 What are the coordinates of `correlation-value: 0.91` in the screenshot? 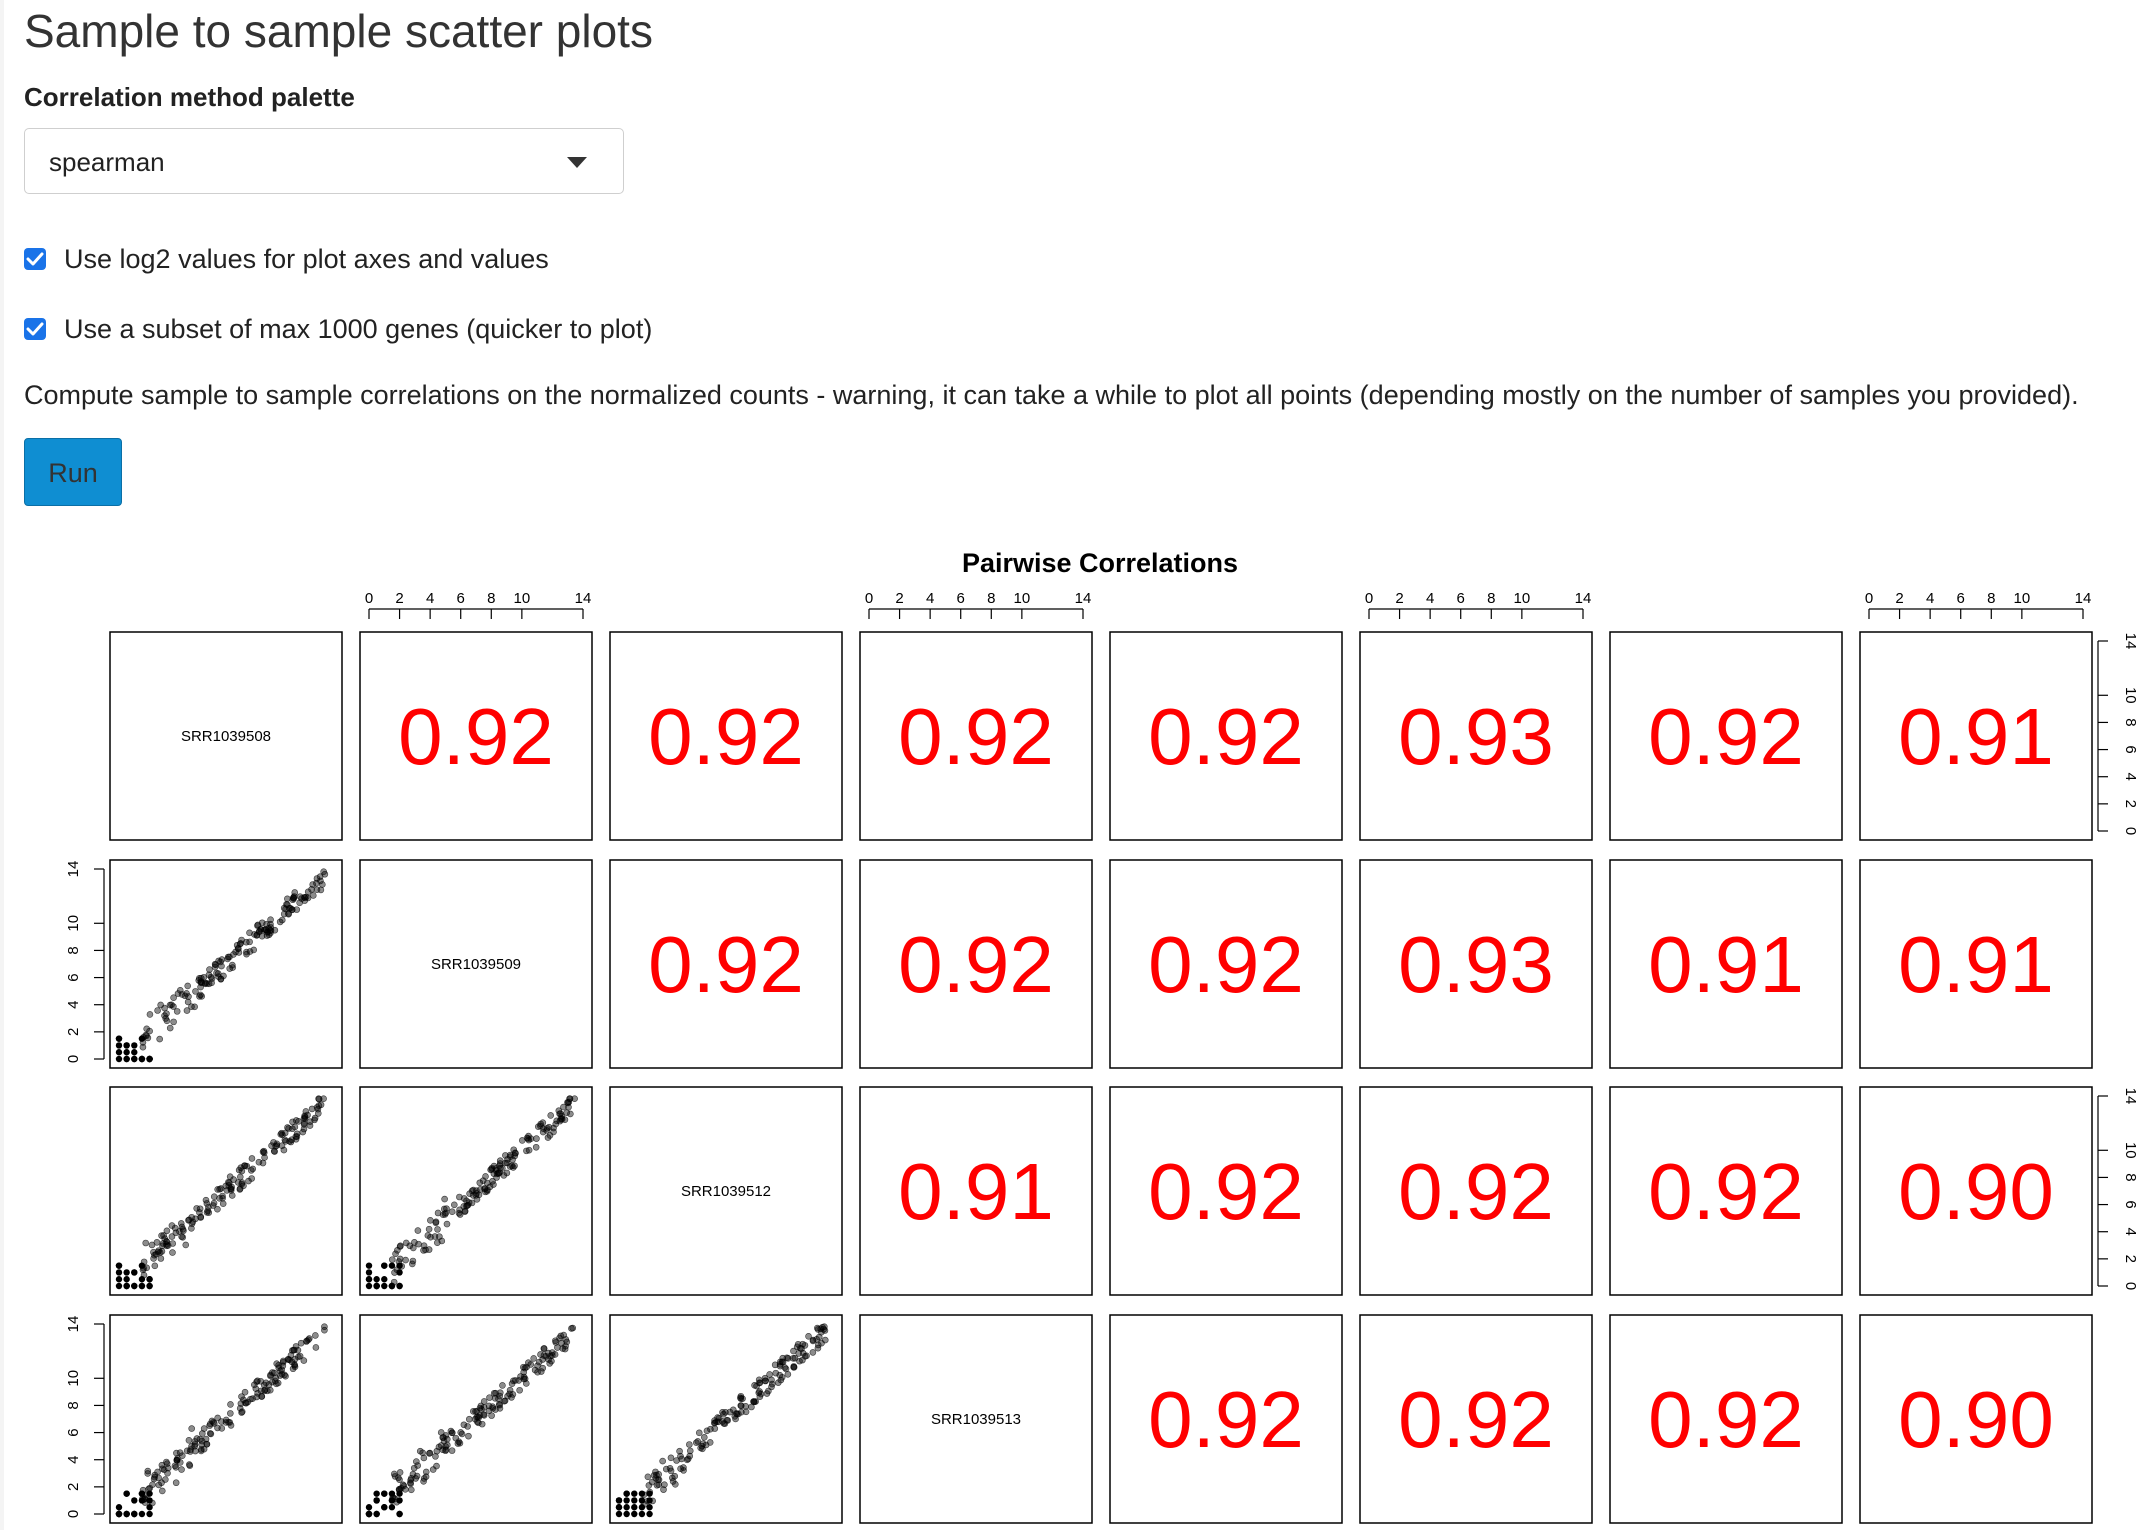 It's located at (1726, 964).